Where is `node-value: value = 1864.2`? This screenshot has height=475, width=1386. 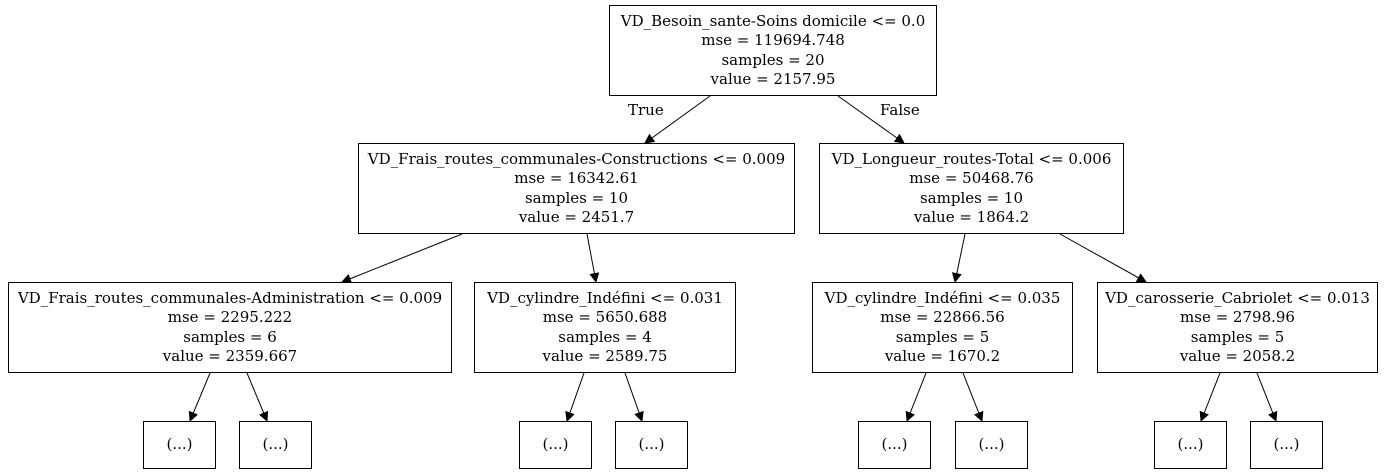
node-value: value = 1864.2 is located at coordinates (971, 217).